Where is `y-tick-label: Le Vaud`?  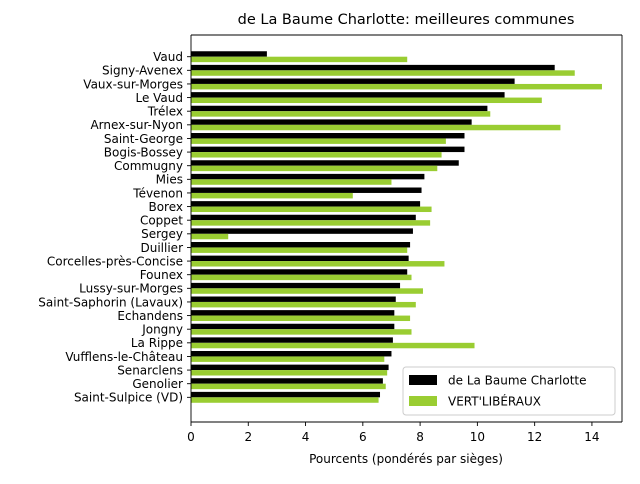 y-tick-label: Le Vaud is located at coordinates (159, 98).